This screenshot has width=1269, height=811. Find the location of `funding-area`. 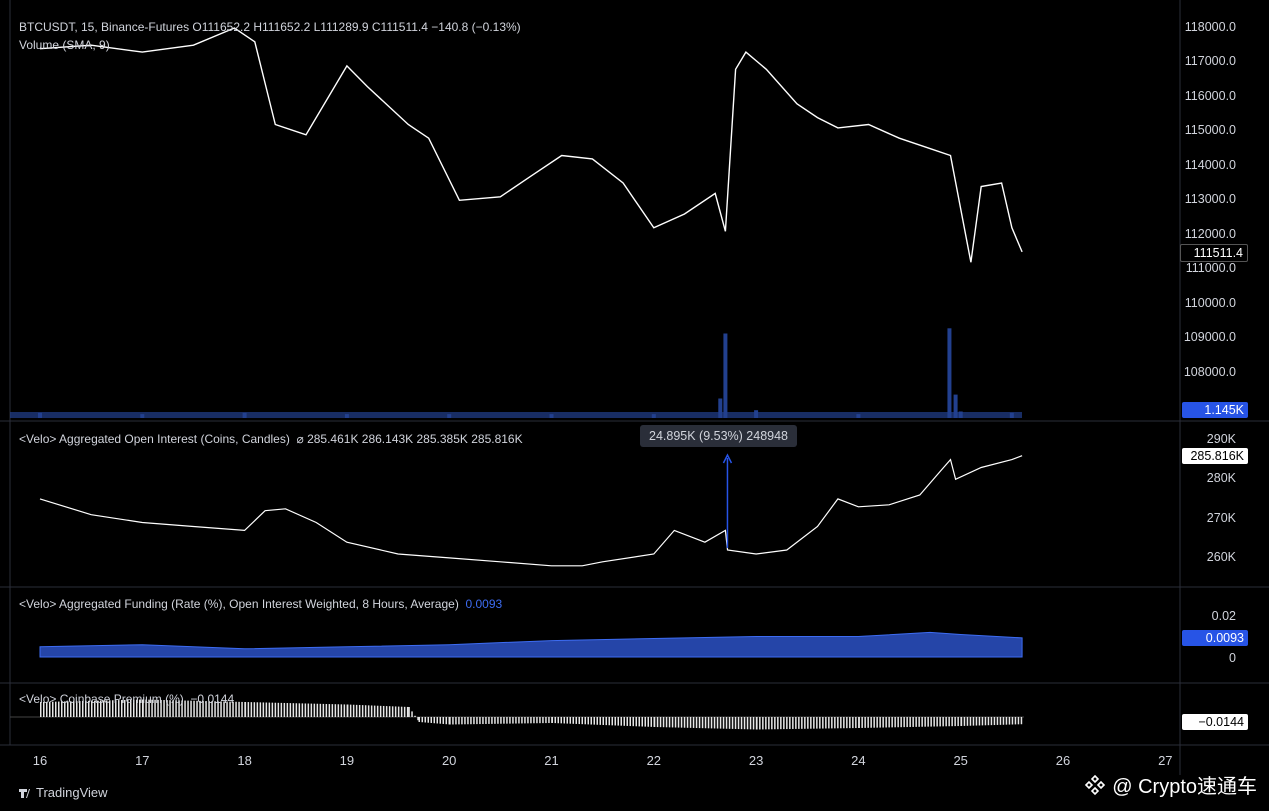

funding-area is located at coordinates (531, 644).